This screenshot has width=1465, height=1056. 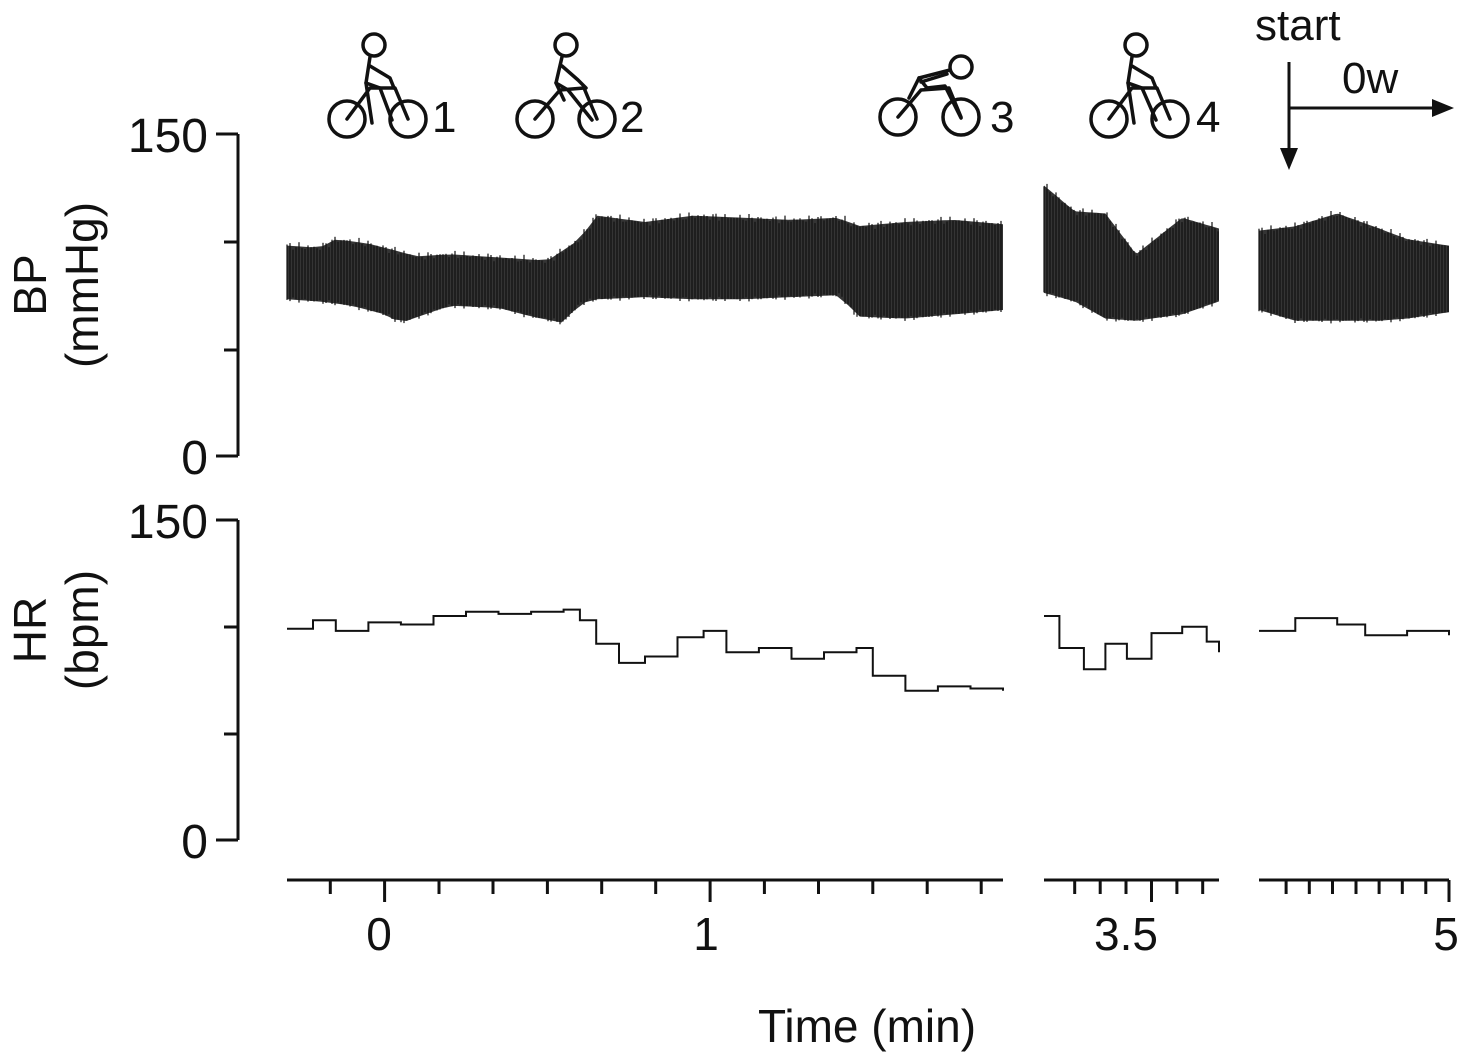 What do you see at coordinates (444, 117) in the screenshot?
I see `cyclist-marker-label: 1` at bounding box center [444, 117].